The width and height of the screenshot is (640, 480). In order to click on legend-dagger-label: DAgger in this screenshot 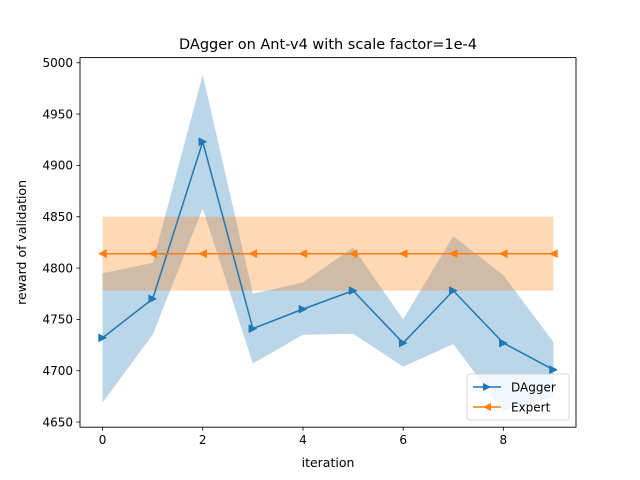, I will do `click(533, 388)`.